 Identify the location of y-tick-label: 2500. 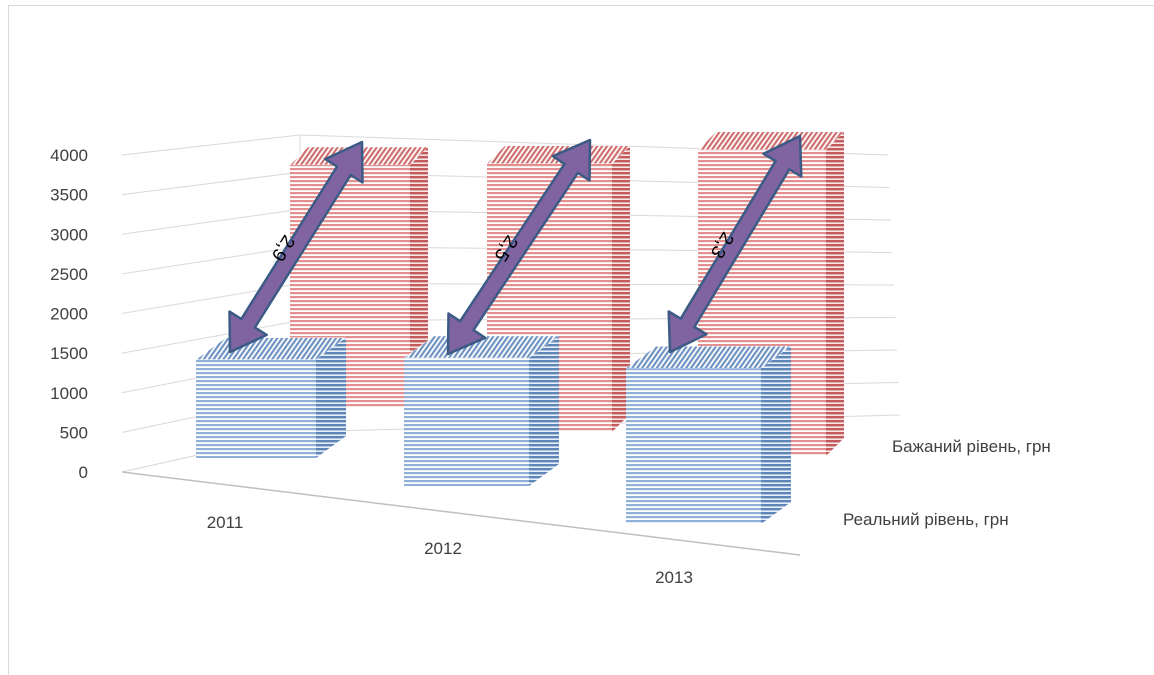
(69, 274).